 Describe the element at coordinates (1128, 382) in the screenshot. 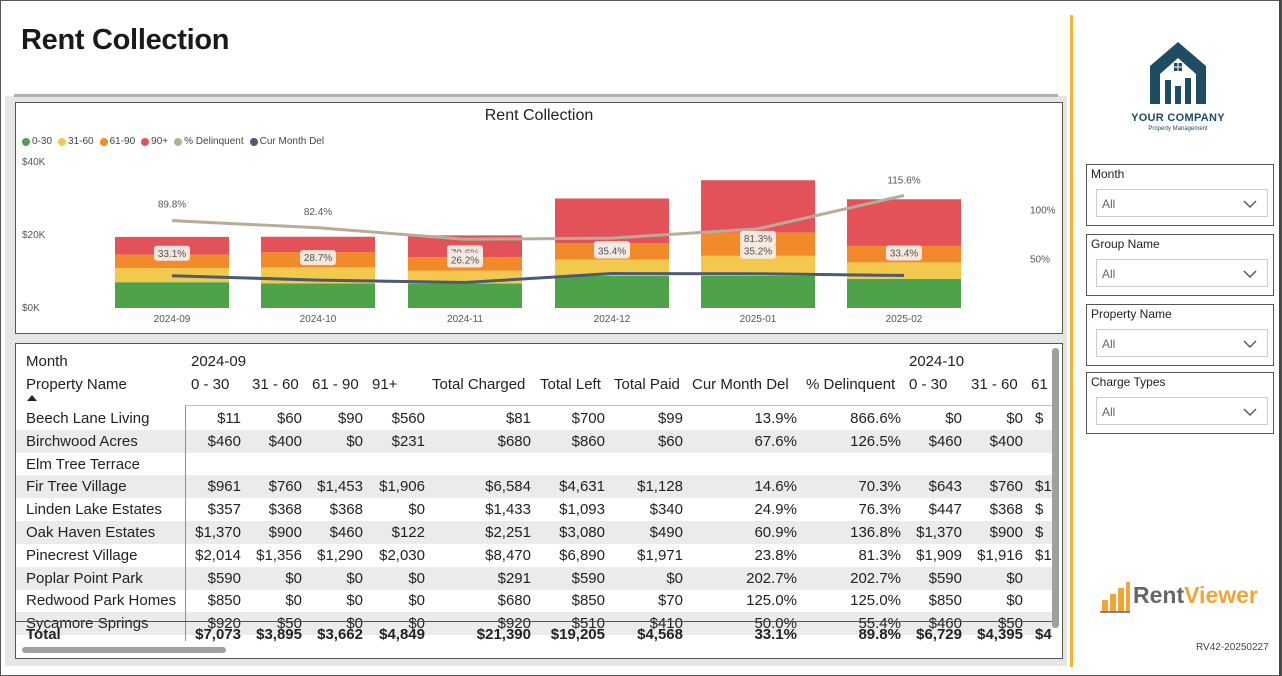

I see `slicer-charge-types-label: Charge Types` at that location.